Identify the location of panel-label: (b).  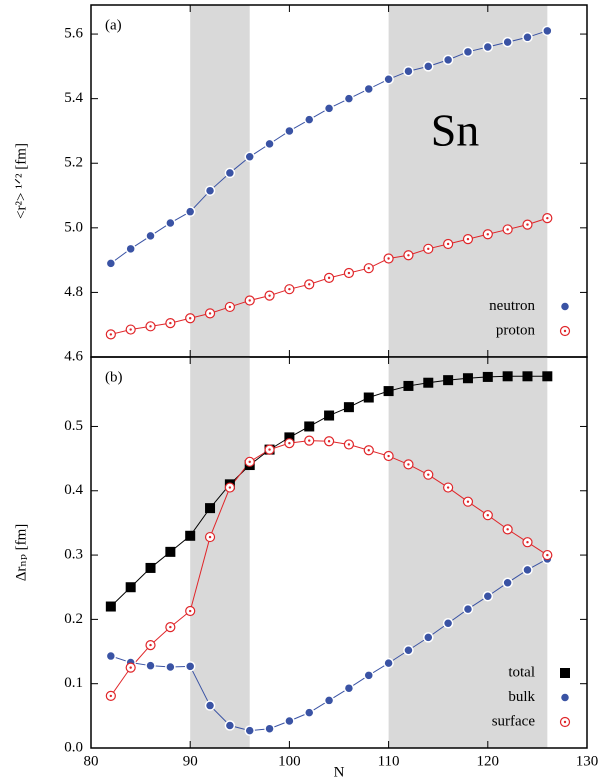
(114, 377).